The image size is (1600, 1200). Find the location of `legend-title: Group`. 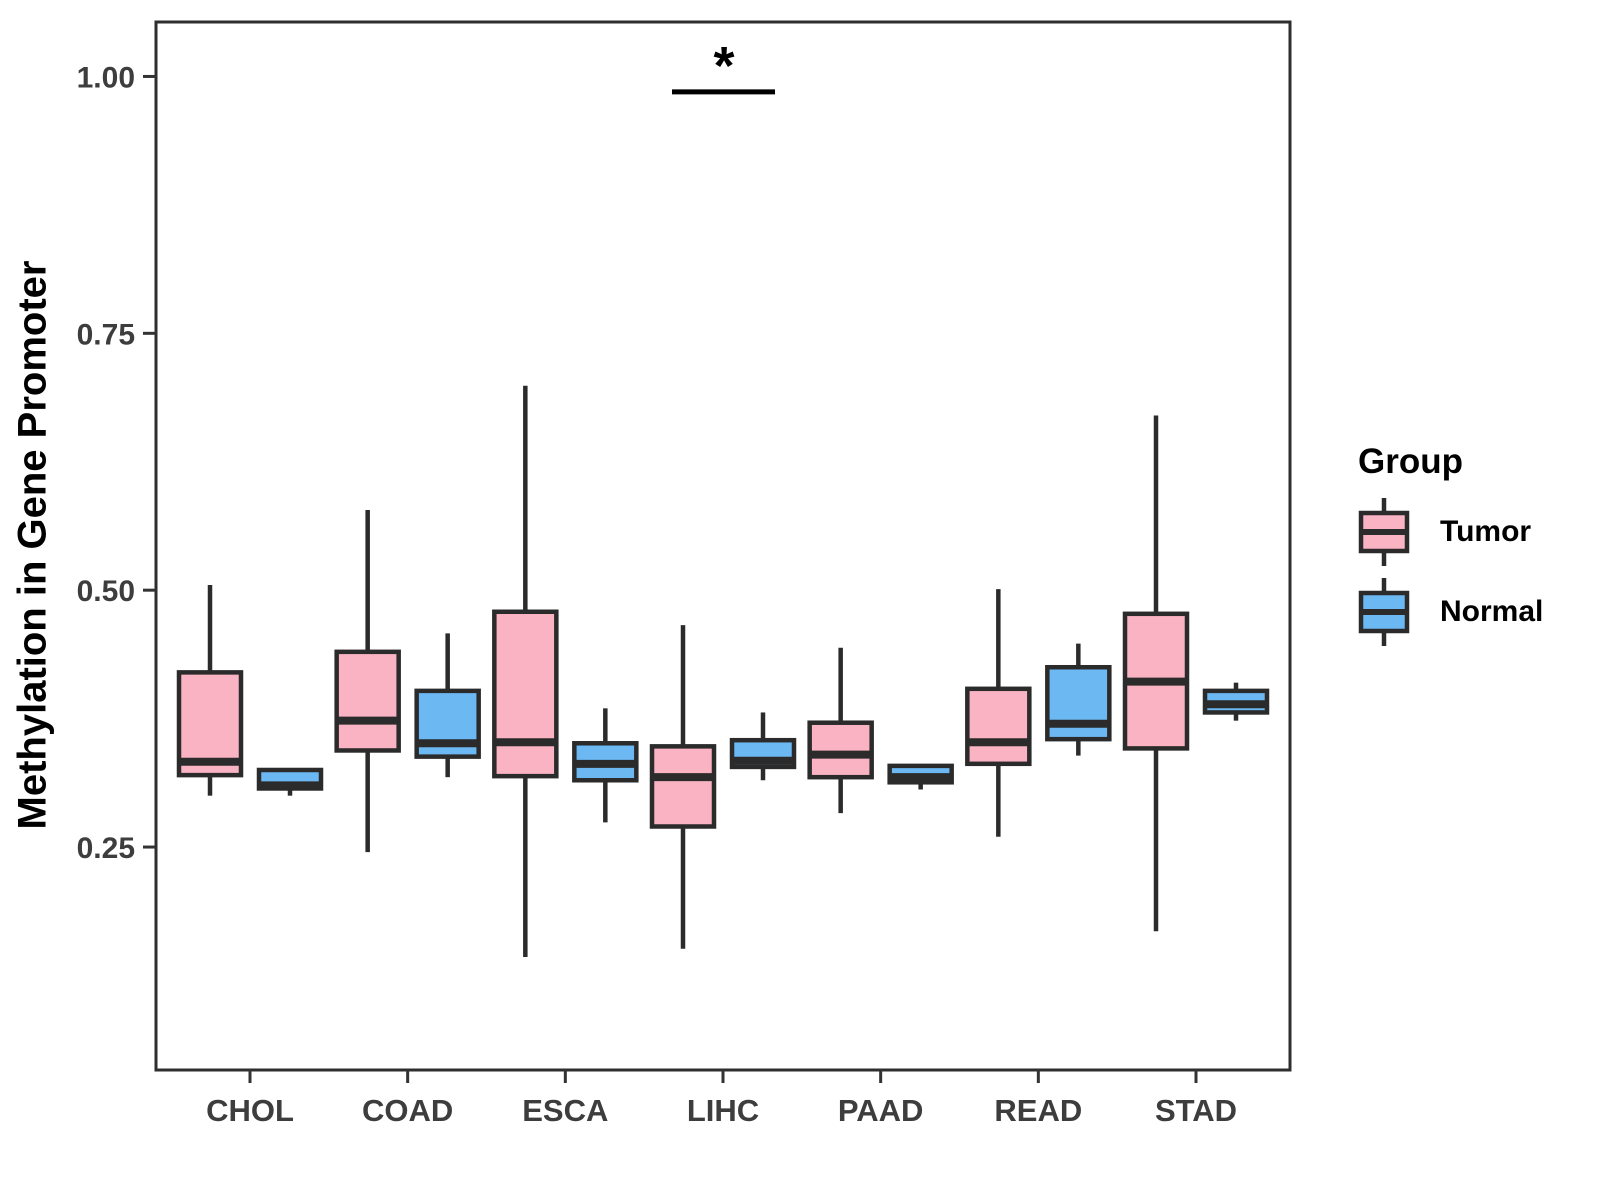

legend-title: Group is located at coordinates (1410, 461).